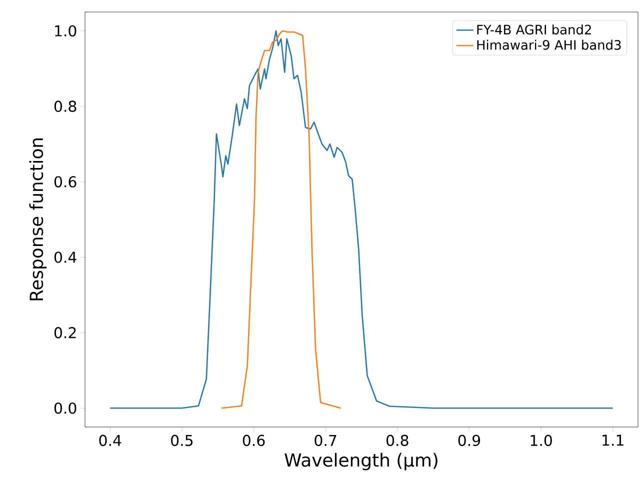 Image resolution: width=640 pixels, height=486 pixels. I want to click on x-tick-label: 0.4, so click(110, 440).